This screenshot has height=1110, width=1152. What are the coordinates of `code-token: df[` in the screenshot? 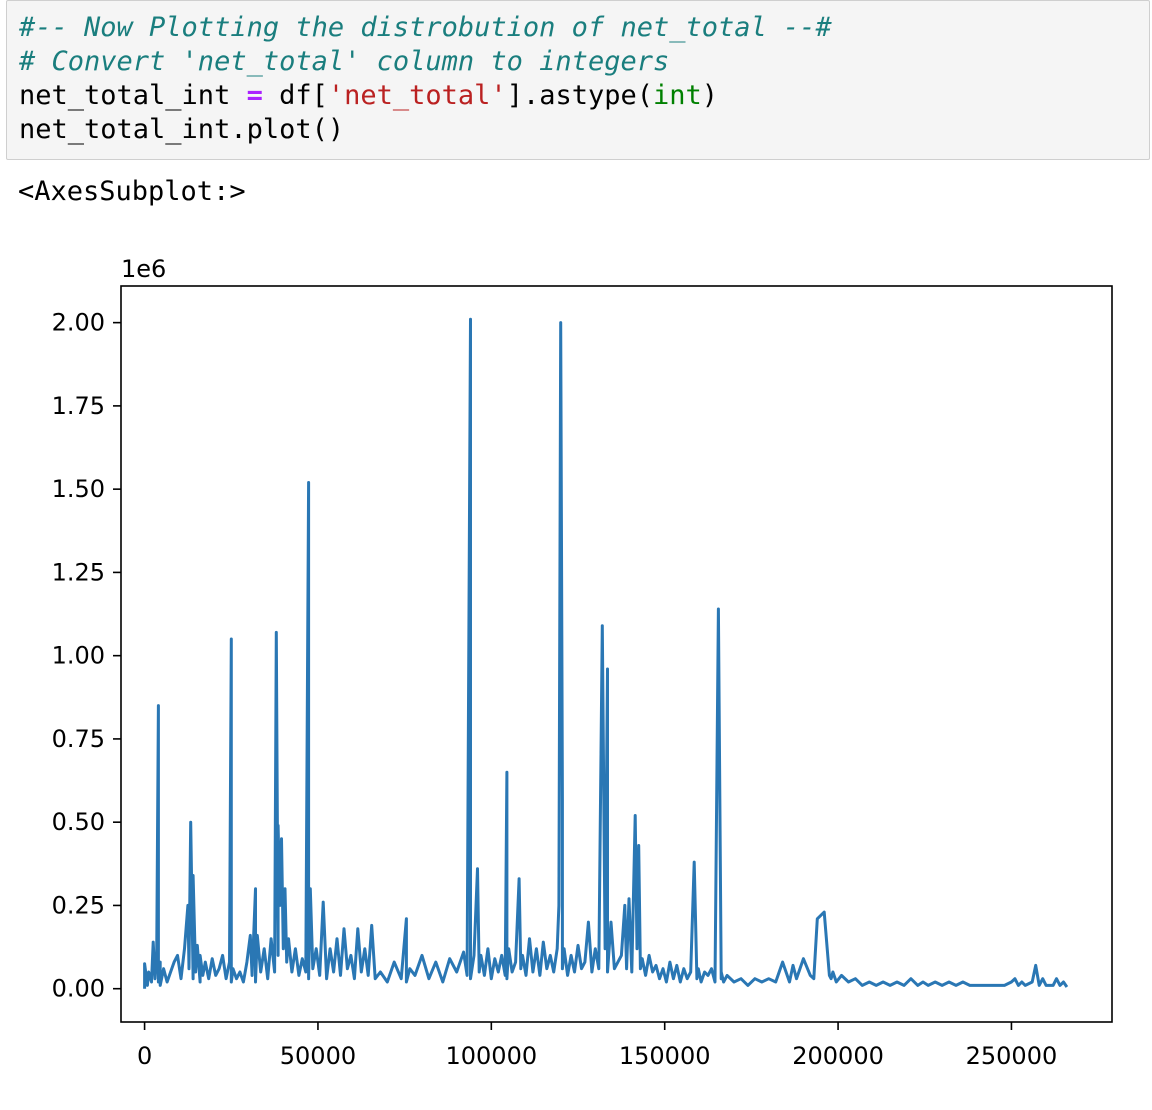 It's located at (295, 95).